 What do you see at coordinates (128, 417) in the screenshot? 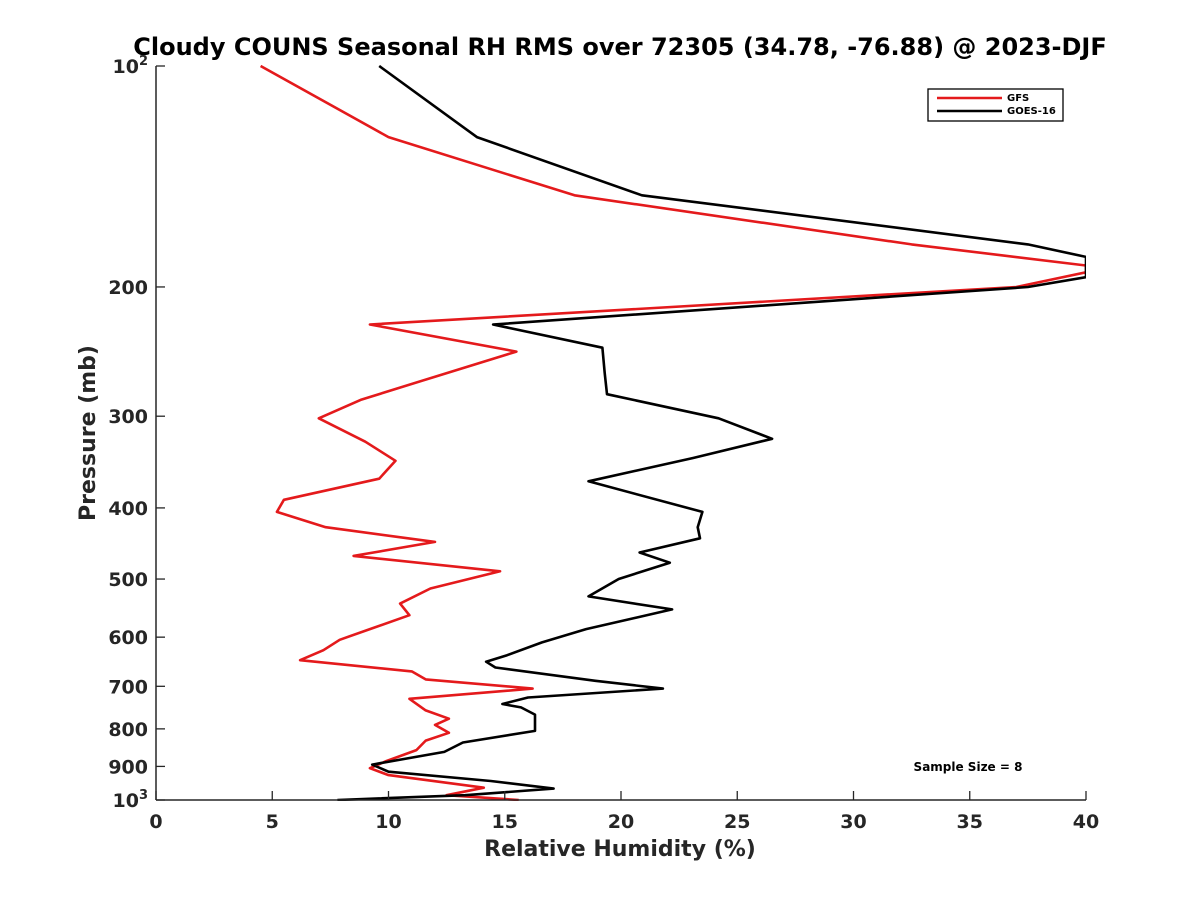
I see `y-tick-label: 300` at bounding box center [128, 417].